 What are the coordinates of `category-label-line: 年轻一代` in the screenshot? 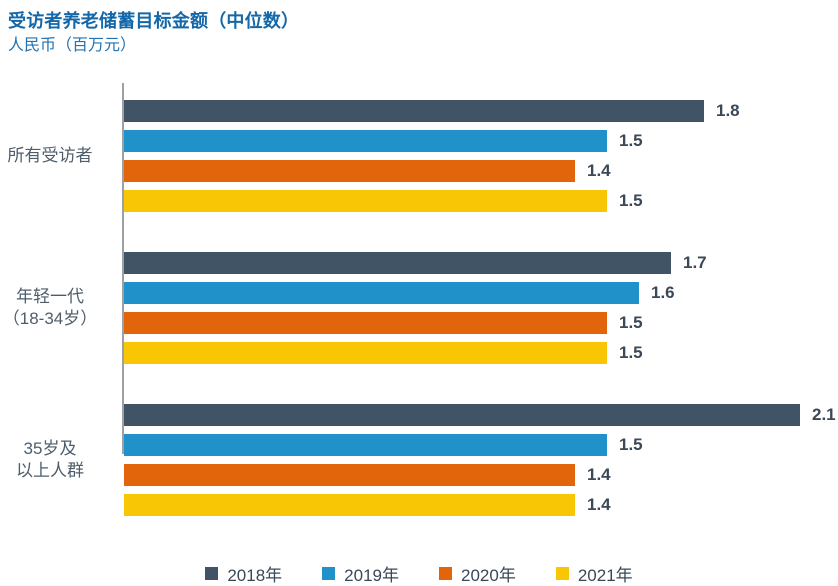 It's located at (50, 296).